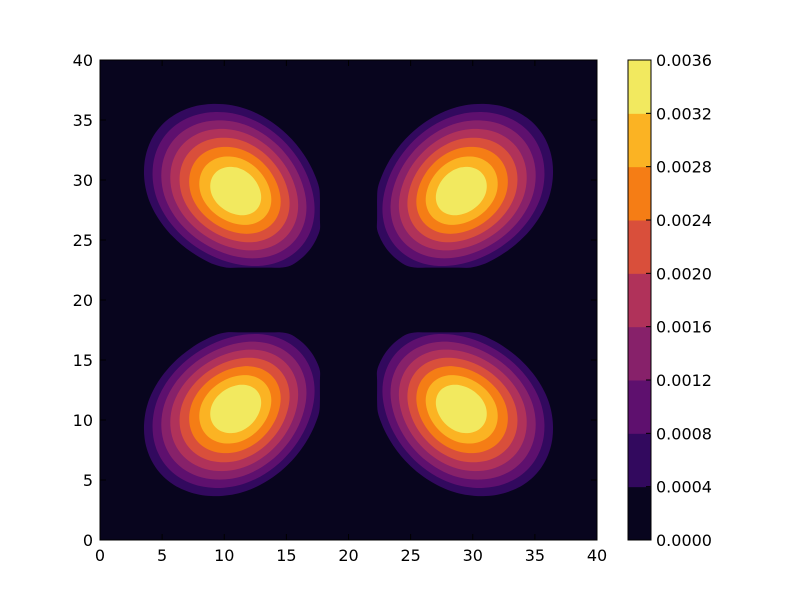 The width and height of the screenshot is (800, 600). What do you see at coordinates (83, 360) in the screenshot?
I see `y-tick-label: 15` at bounding box center [83, 360].